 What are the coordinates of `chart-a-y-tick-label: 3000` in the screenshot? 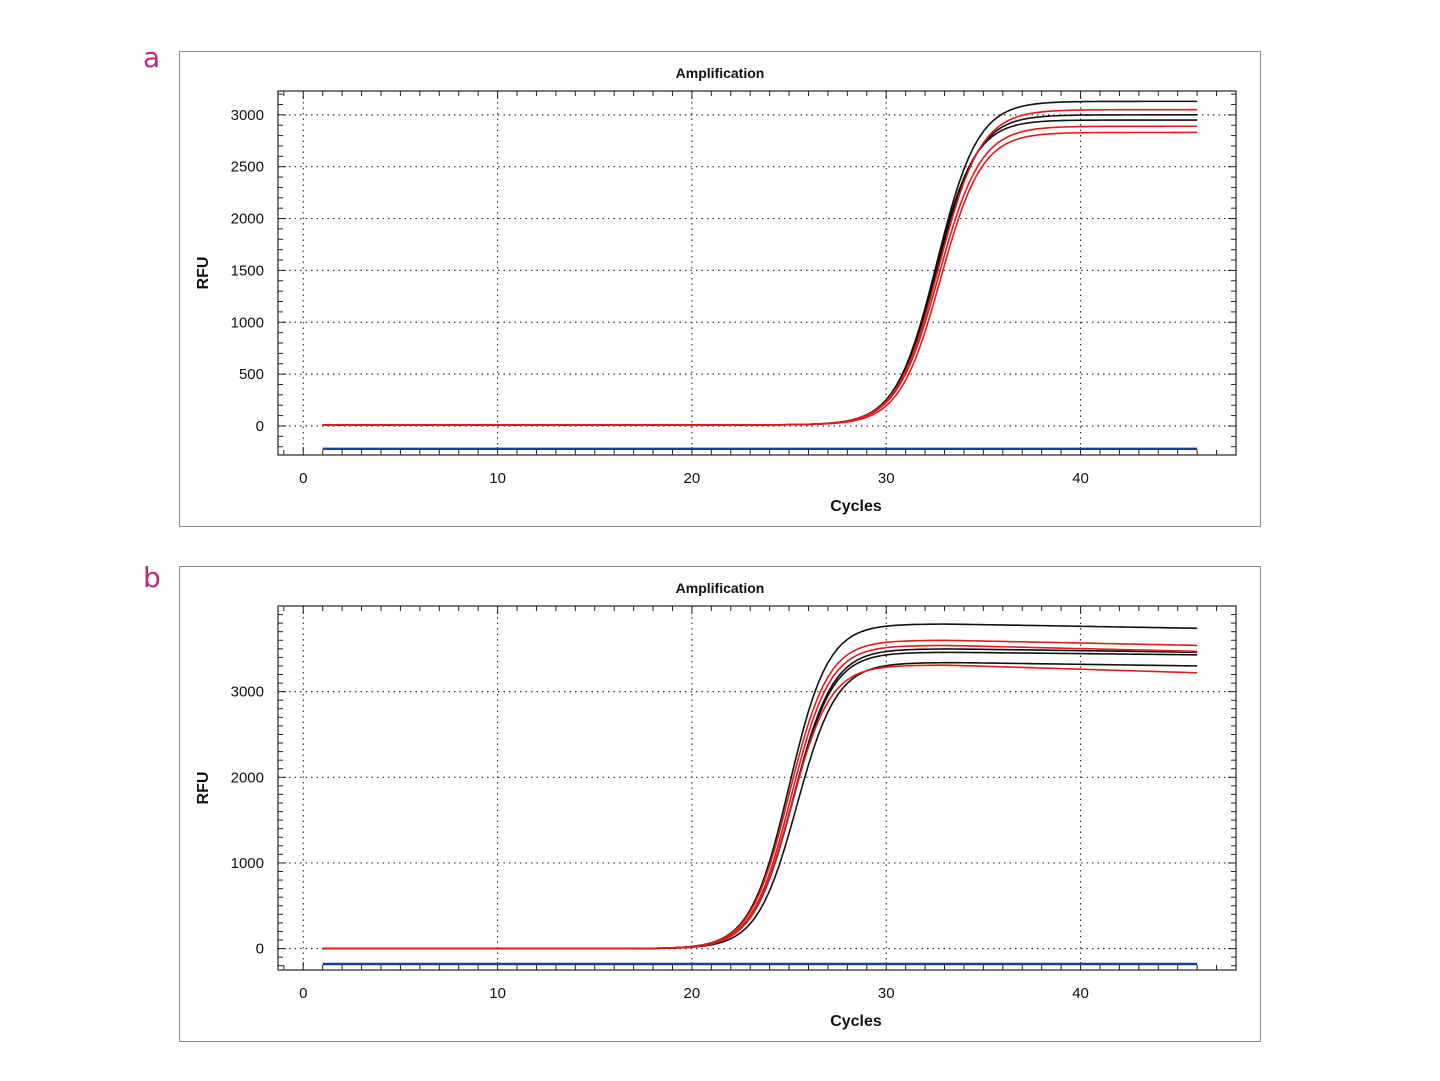 It's located at (247, 115).